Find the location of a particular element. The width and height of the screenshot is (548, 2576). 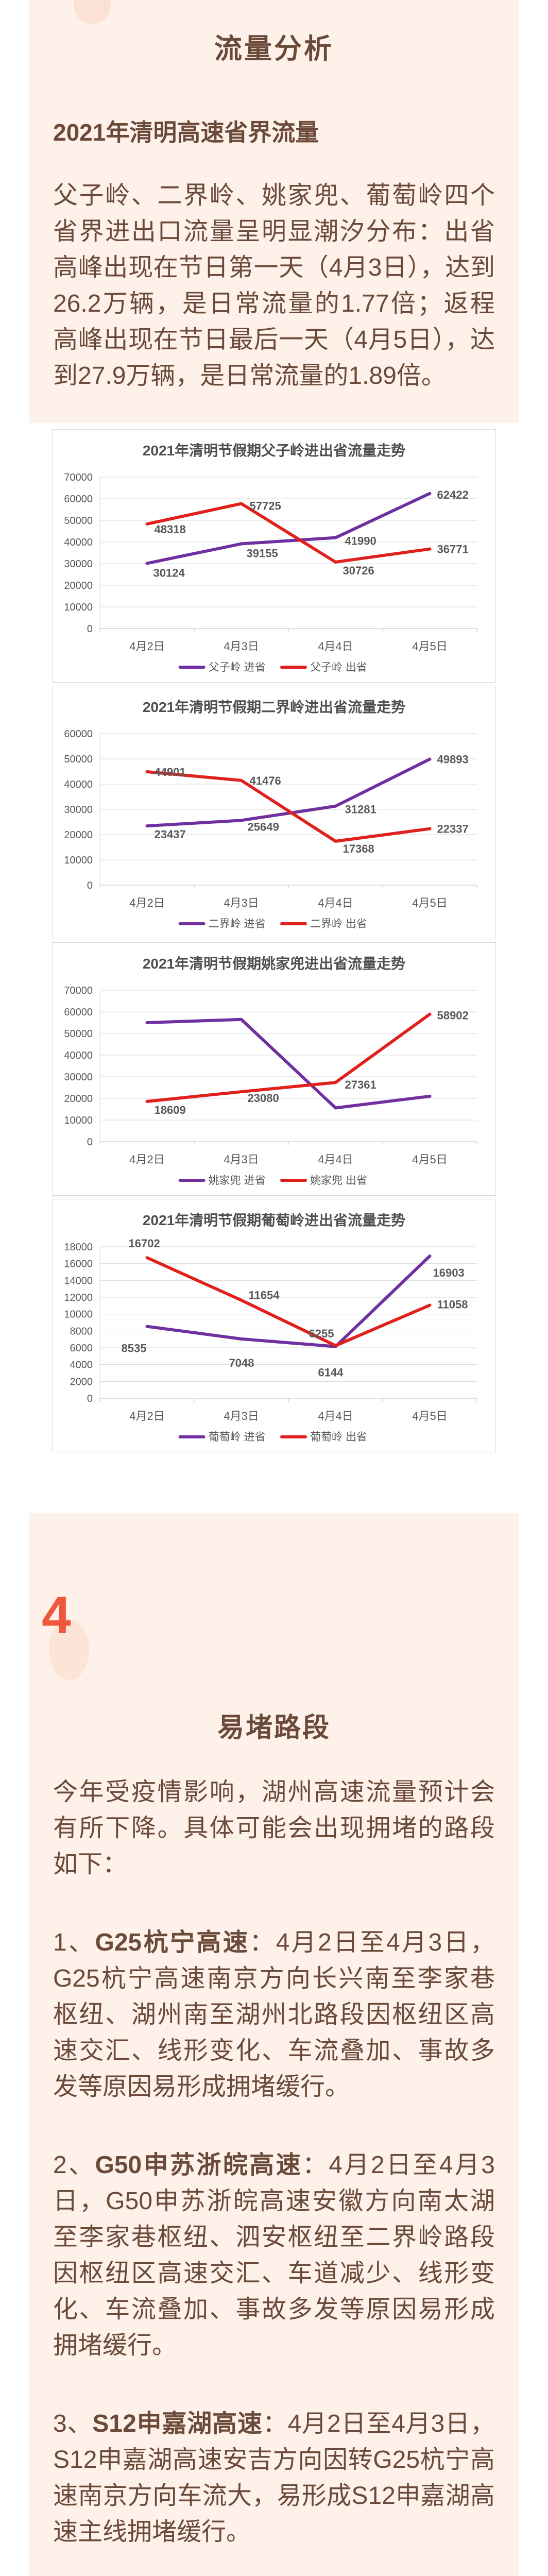

svg-text: 58902 is located at coordinates (453, 1015).